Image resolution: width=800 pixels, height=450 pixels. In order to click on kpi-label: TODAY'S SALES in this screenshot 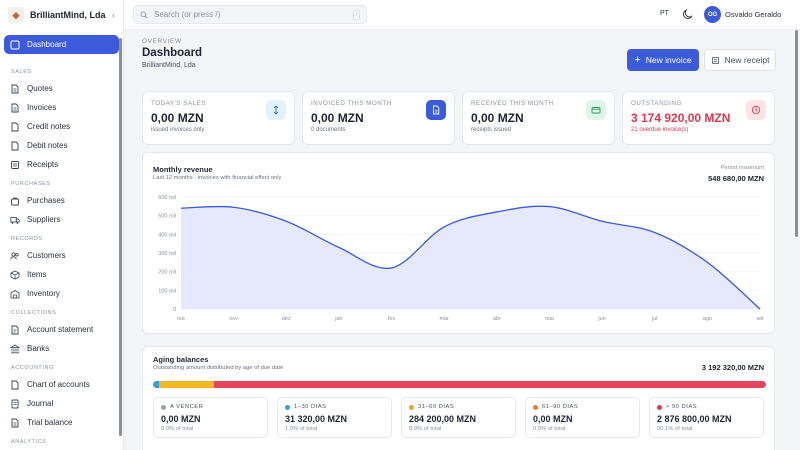, I will do `click(179, 103)`.